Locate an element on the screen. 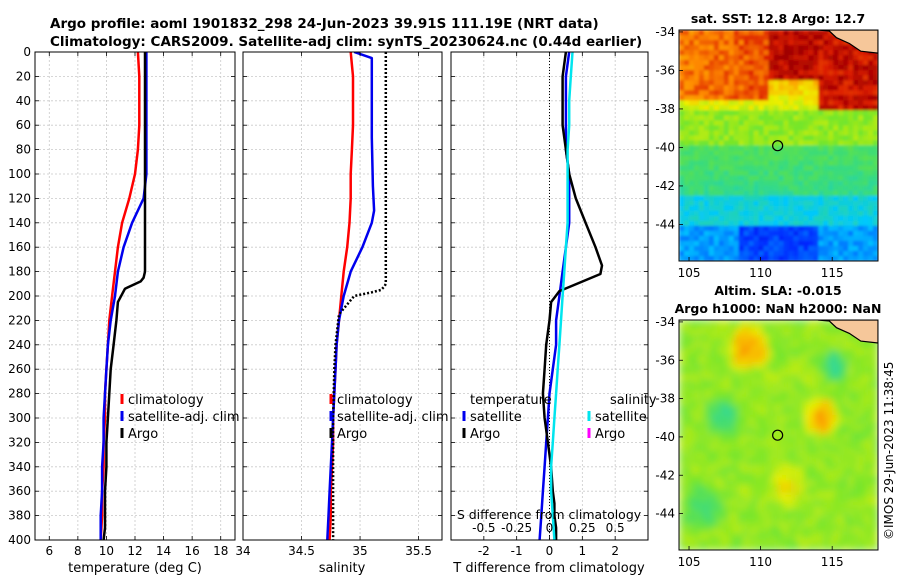 Image resolution: width=900 pixels, height=580 pixels. series-temperature-satellite is located at coordinates (554, 296).